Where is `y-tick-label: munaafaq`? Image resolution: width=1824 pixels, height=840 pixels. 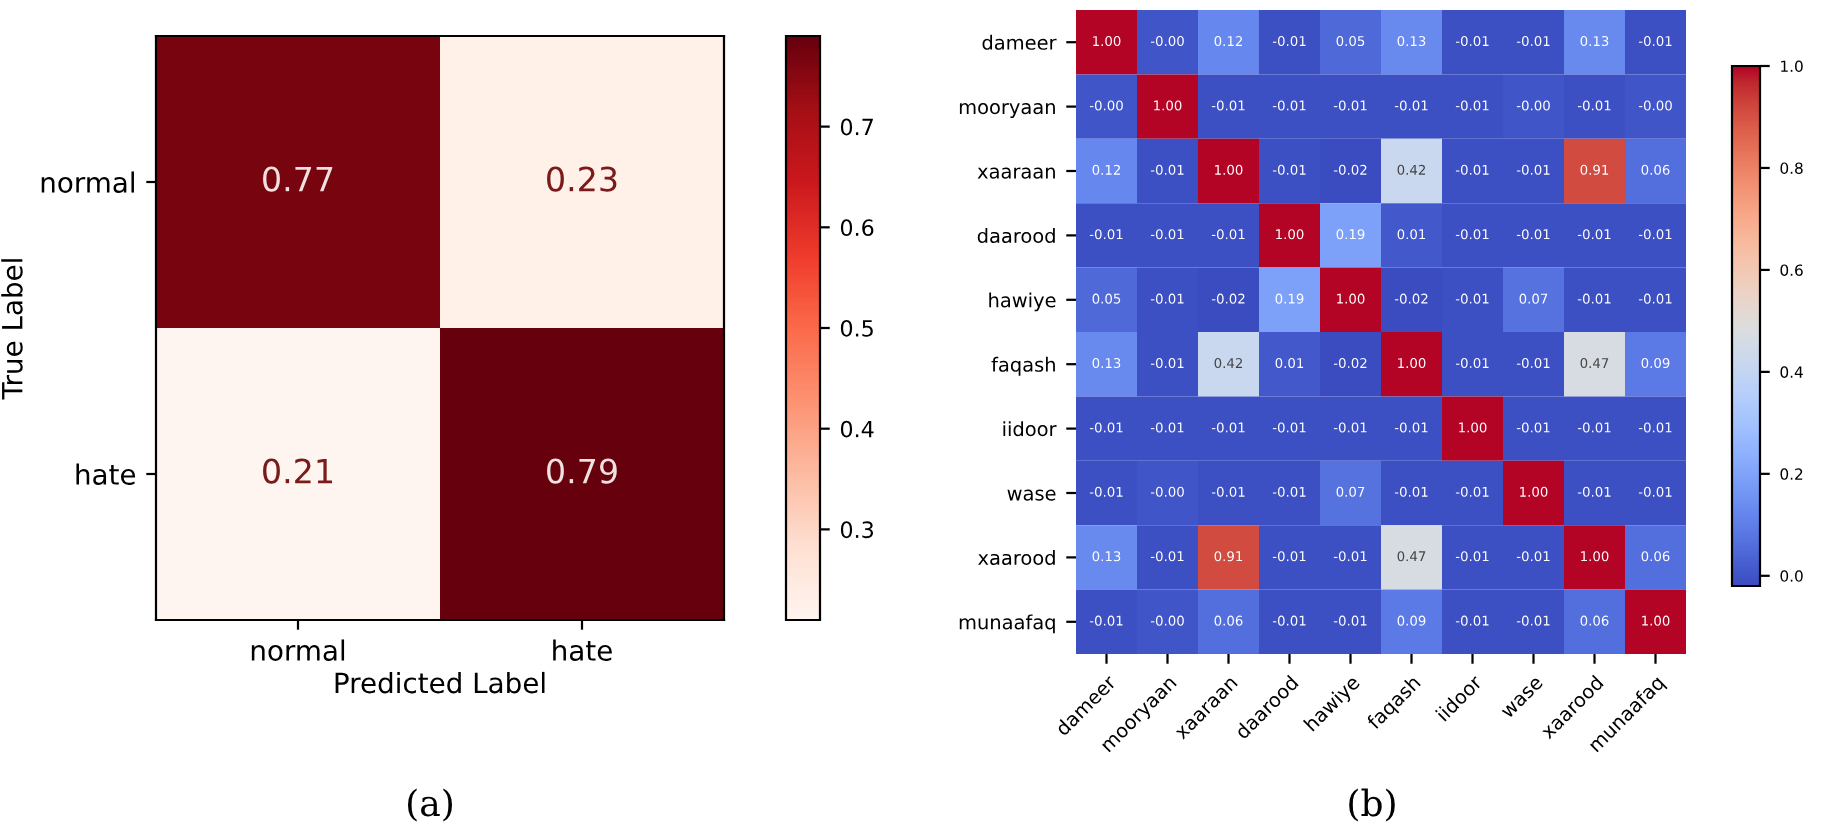 y-tick-label: munaafaq is located at coordinates (1007, 624).